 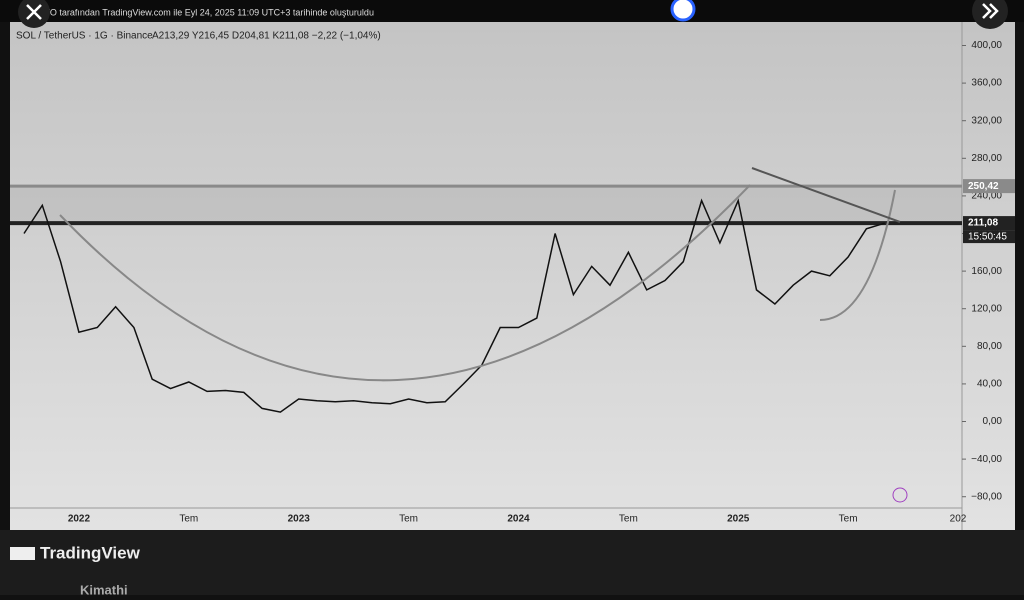 I want to click on price-tag-label: 211,08, so click(x=983, y=223).